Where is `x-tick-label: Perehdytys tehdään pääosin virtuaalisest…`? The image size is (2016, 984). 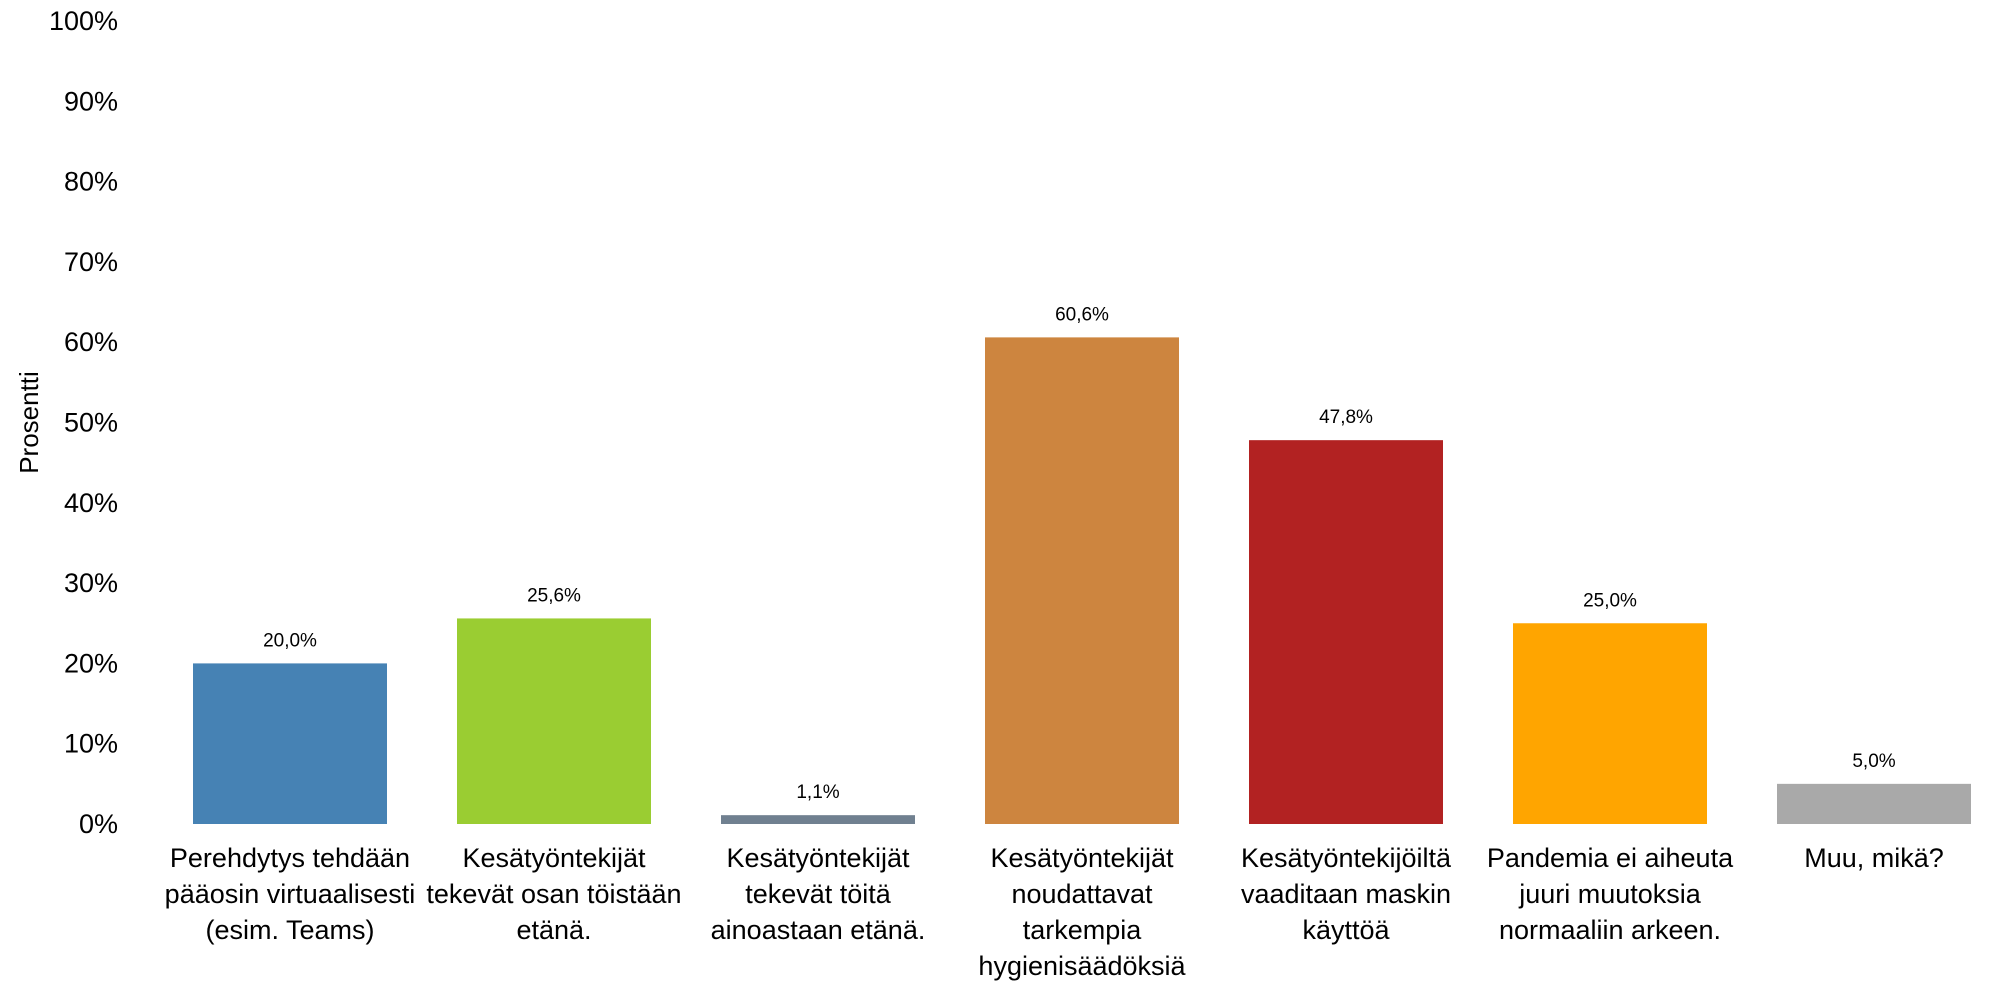 x-tick-label: Perehdytys tehdään pääosin virtuaalisest… is located at coordinates (290, 894).